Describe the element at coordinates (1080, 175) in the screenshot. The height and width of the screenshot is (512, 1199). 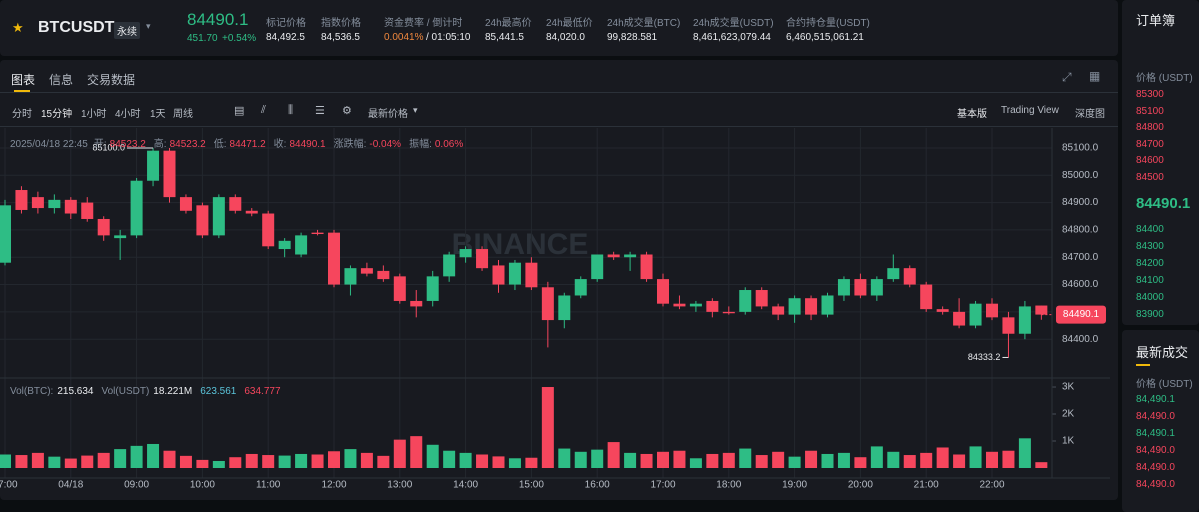
I see `y-tick-label: 85000.0` at that location.